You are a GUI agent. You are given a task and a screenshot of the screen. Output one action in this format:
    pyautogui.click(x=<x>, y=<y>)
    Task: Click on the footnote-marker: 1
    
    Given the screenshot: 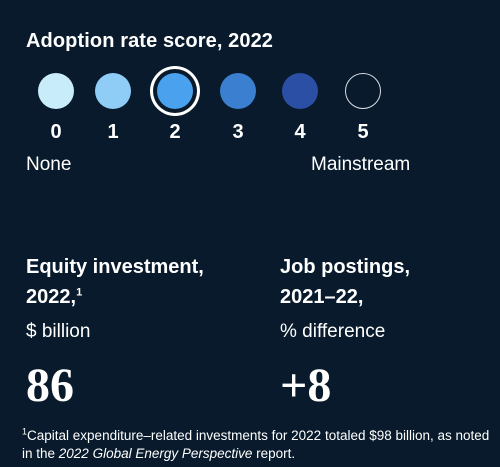 What is the action you would take?
    pyautogui.click(x=25, y=431)
    